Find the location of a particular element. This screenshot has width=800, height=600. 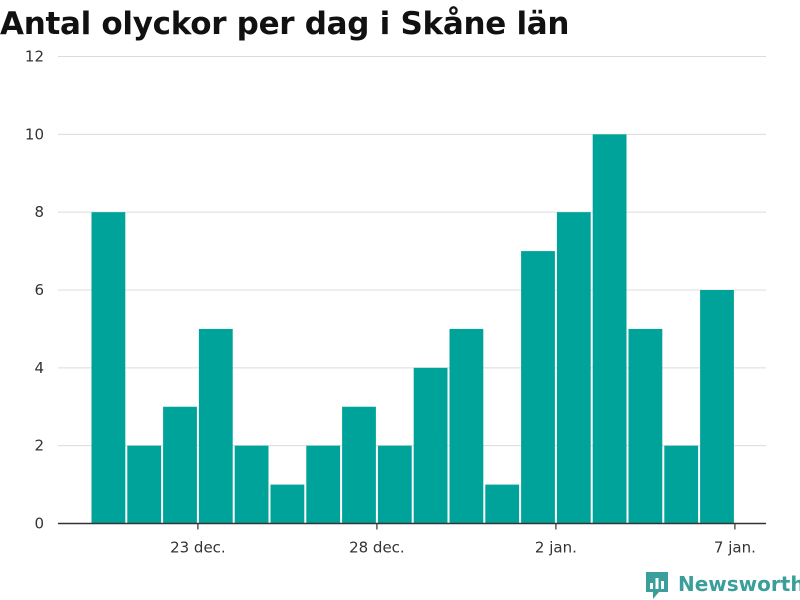

brand-name: Newsworthy is located at coordinates (739, 584).